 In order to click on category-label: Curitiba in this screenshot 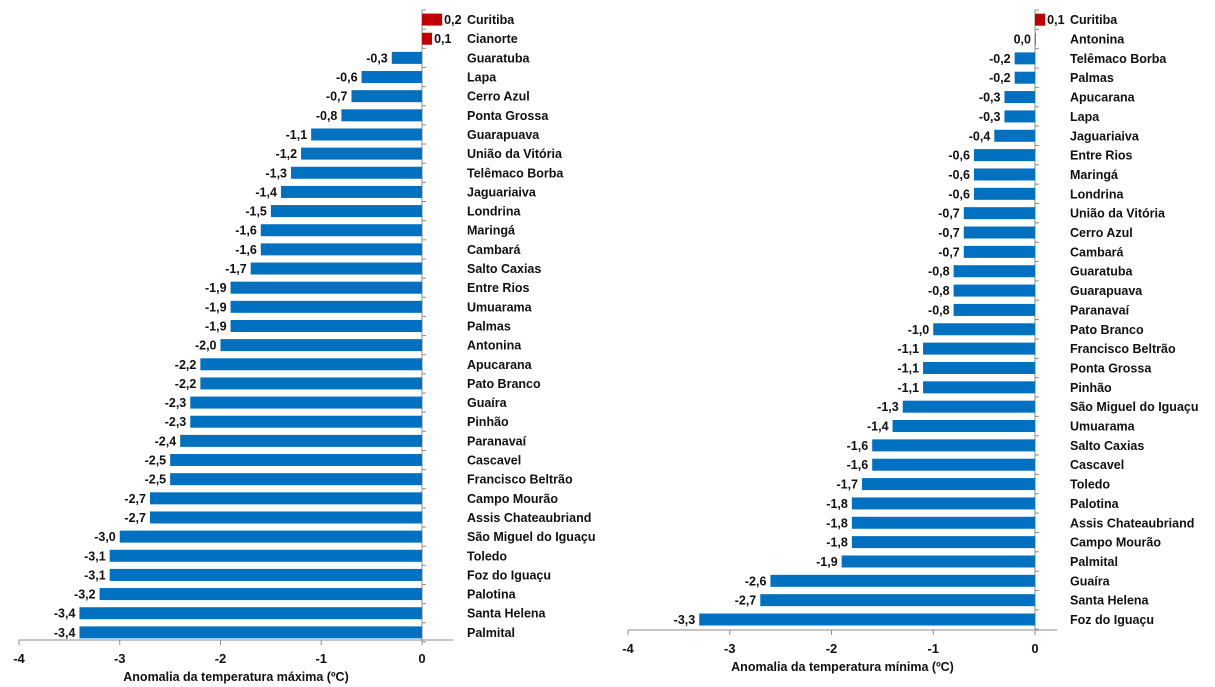, I will do `click(1094, 20)`.